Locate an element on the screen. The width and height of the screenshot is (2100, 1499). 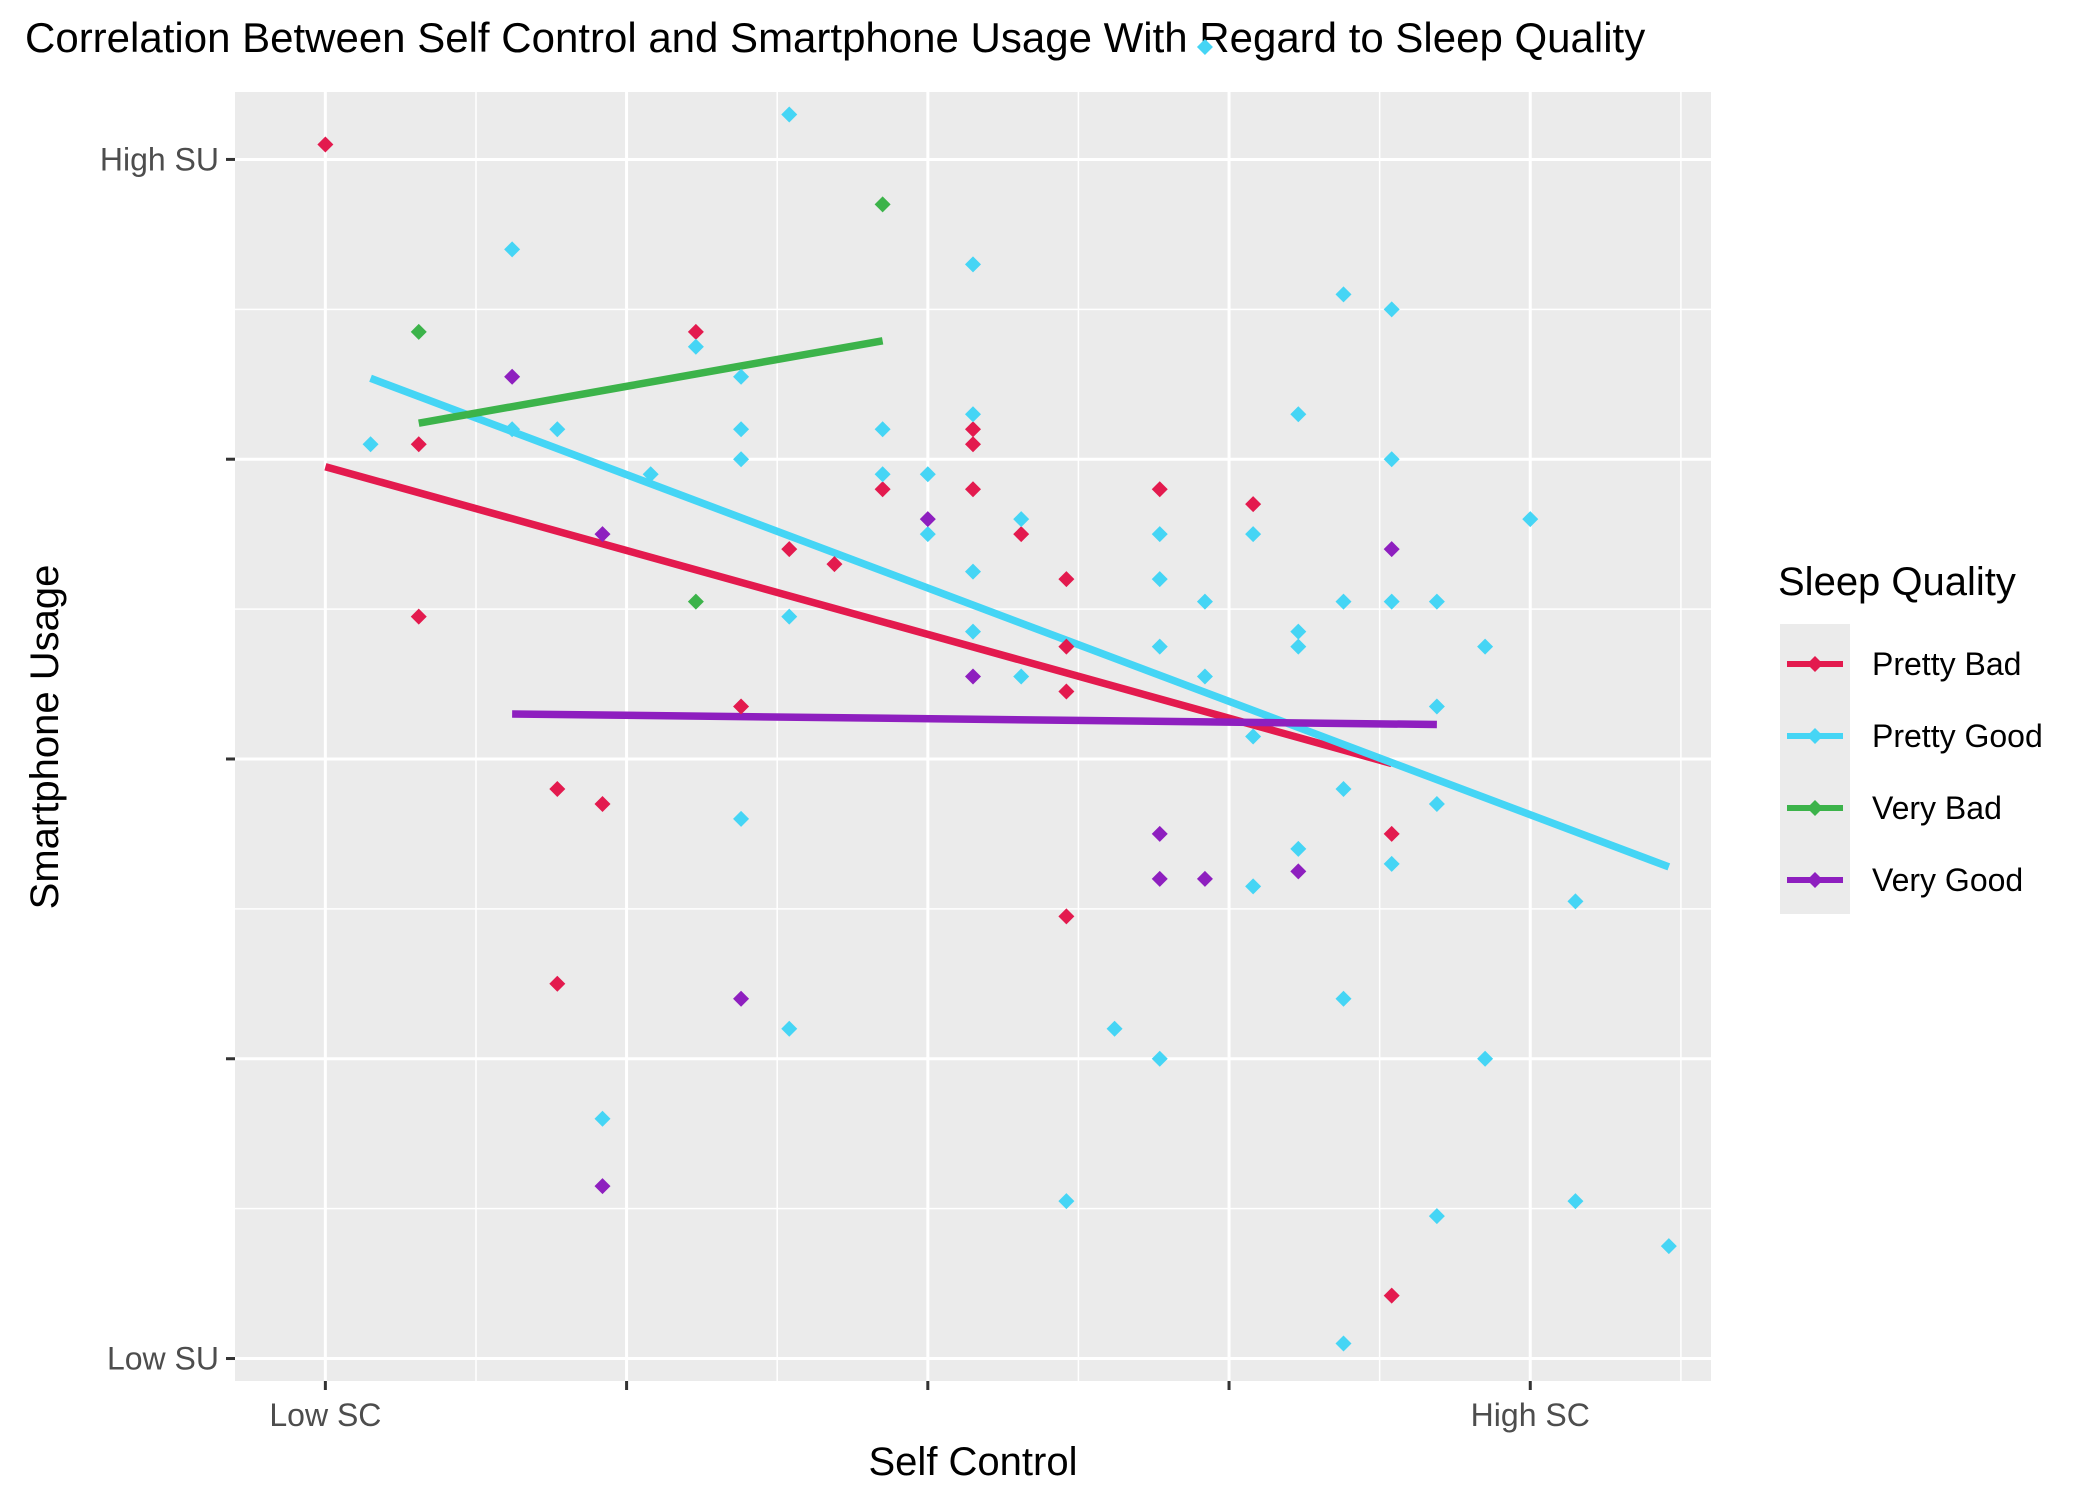
legend-label: Pretty Bad is located at coordinates (1946, 664).